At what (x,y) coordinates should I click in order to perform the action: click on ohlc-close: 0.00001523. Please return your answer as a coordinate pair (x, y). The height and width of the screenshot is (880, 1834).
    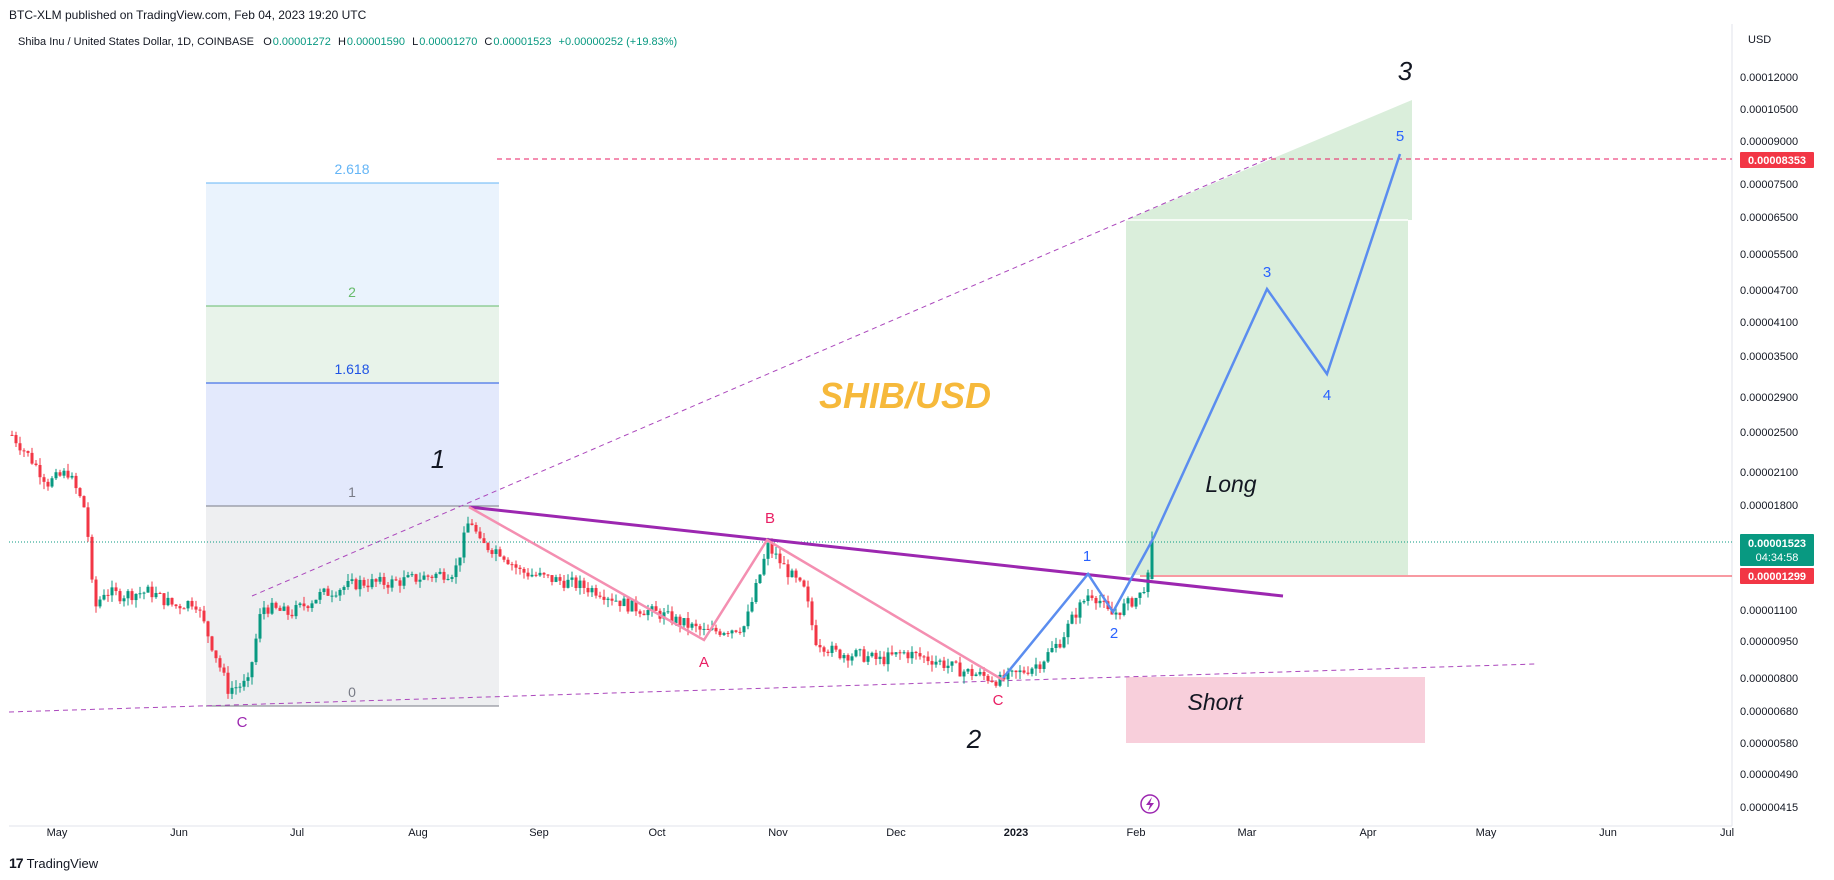
    Looking at the image, I should click on (522, 42).